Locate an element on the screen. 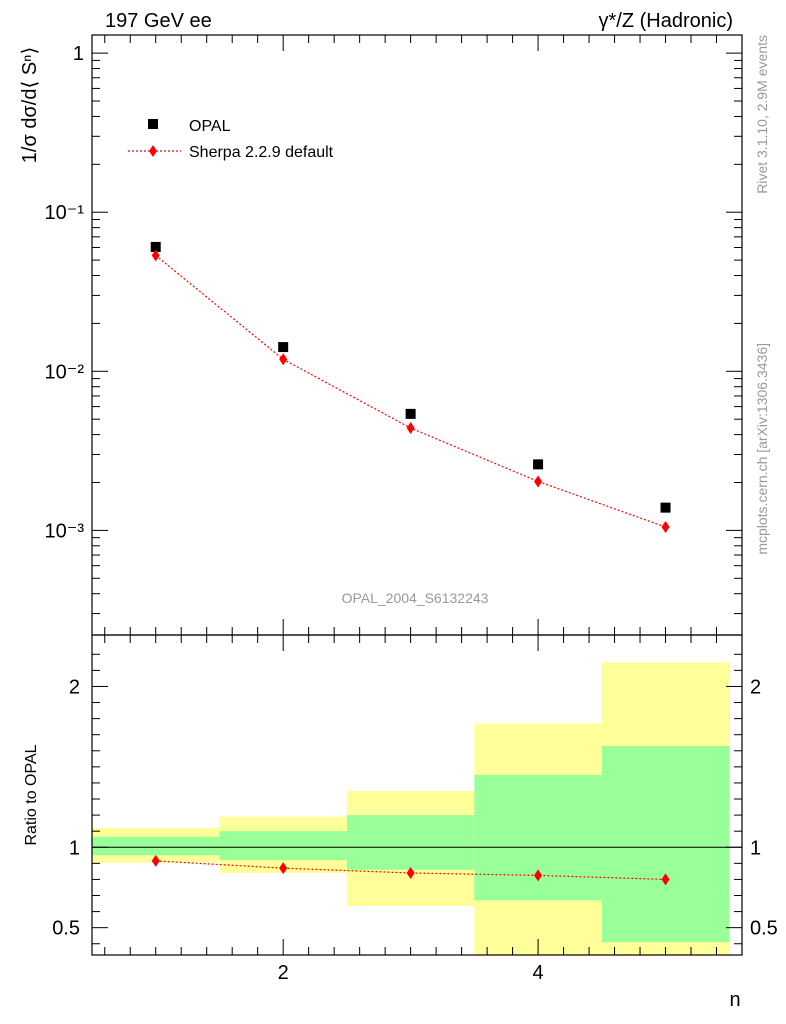 Image resolution: width=786 pixels, height=1024 pixels. ratio-series is located at coordinates (410, 870).